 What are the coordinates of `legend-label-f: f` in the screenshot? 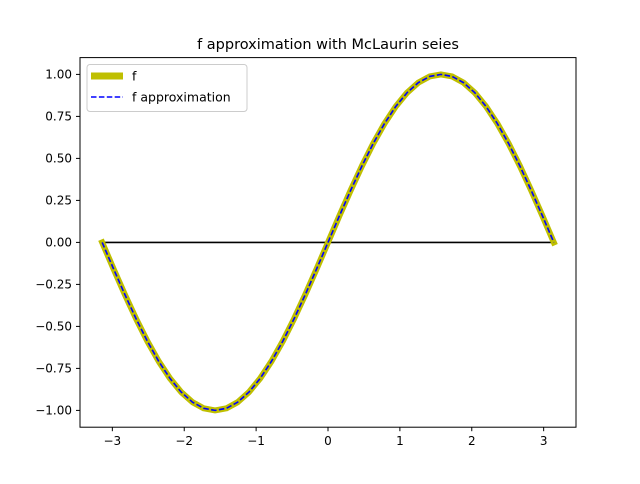 It's located at (134, 76).